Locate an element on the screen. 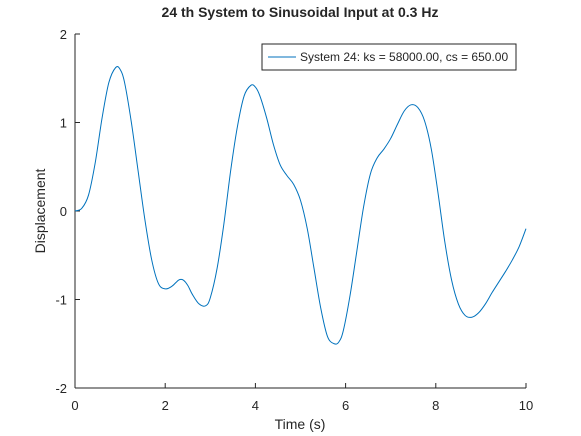  x-ticks: 0 2 4 6 8 10 is located at coordinates (302, 398).